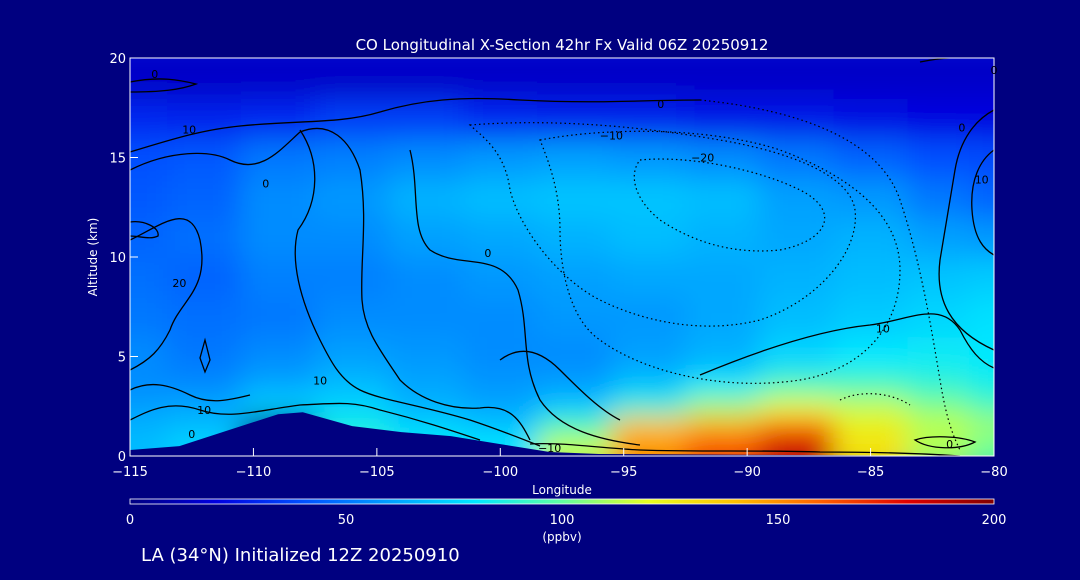 This screenshot has width=1080, height=580. Describe the element at coordinates (562, 490) in the screenshot. I see `x-axis-label: Longitude` at that location.